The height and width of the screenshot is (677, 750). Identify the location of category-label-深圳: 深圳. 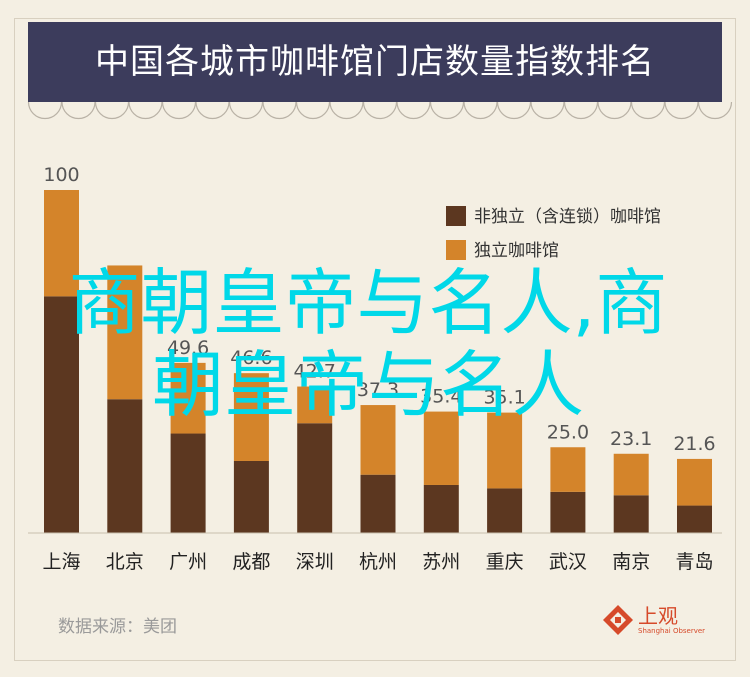
(315, 562).